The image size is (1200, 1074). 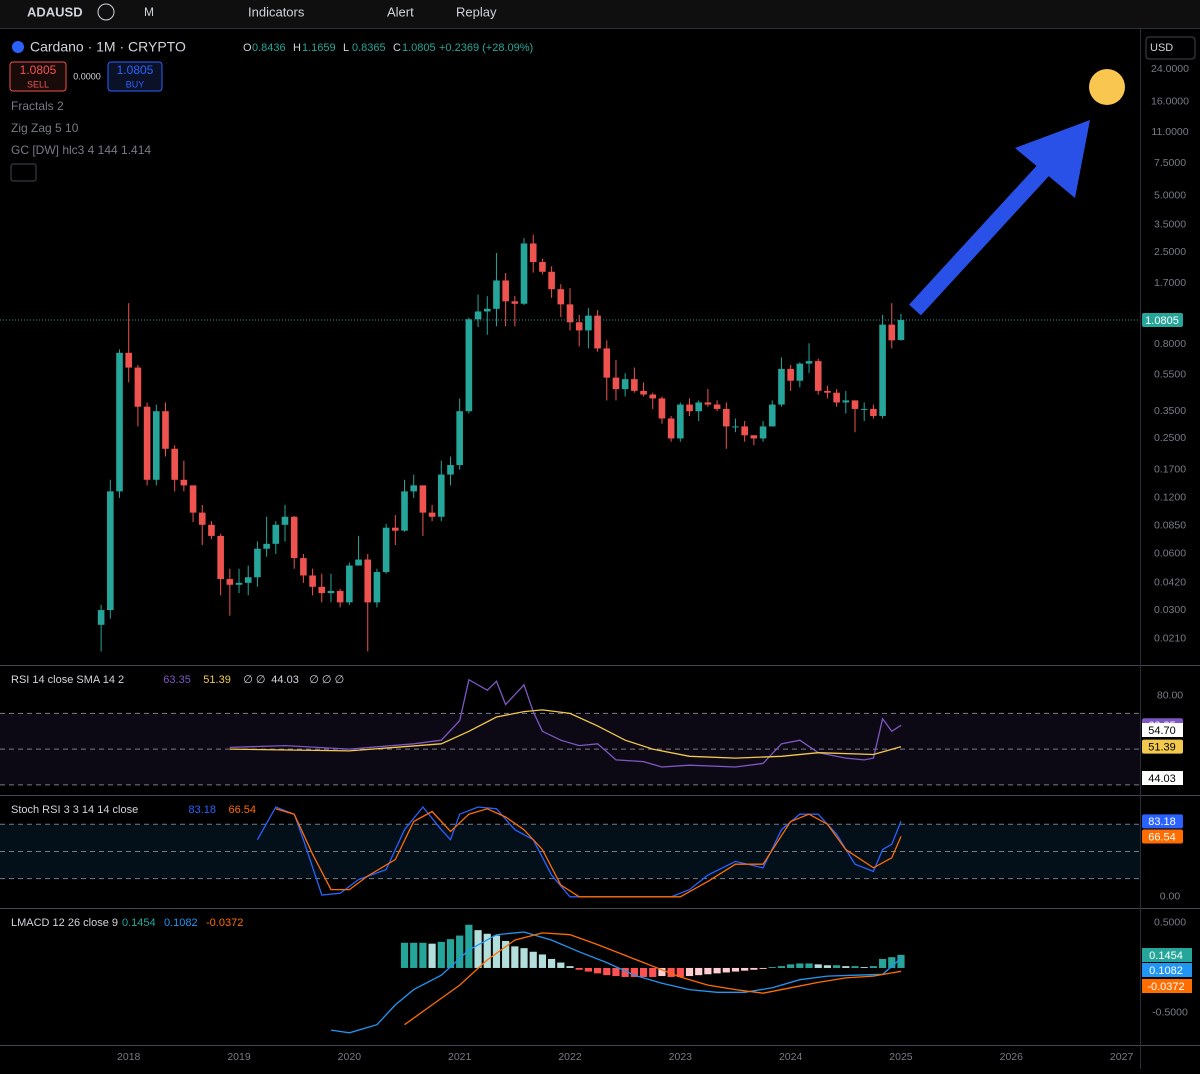 I want to click on y-tick-label: 0.0850, so click(x=1170, y=526).